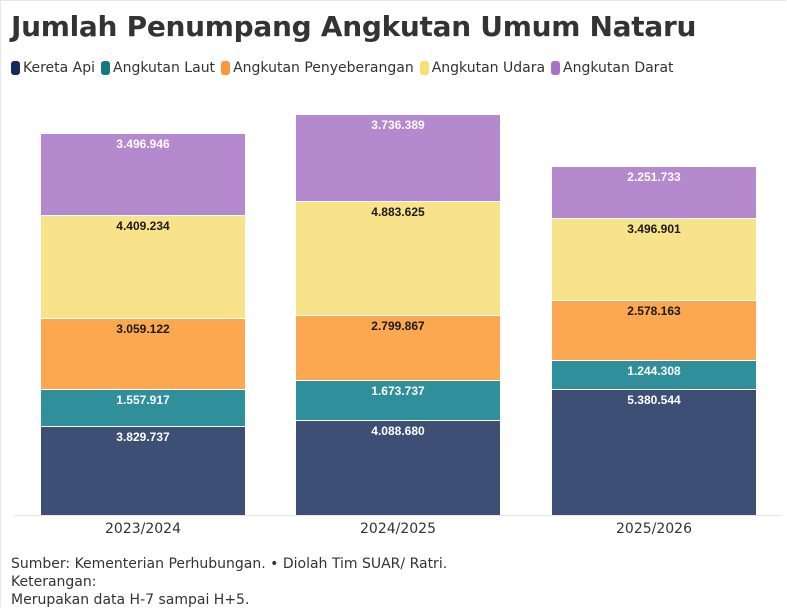 The width and height of the screenshot is (787, 609). Describe the element at coordinates (654, 529) in the screenshot. I see `x-axis-tick-label: 2025/2026` at that location.